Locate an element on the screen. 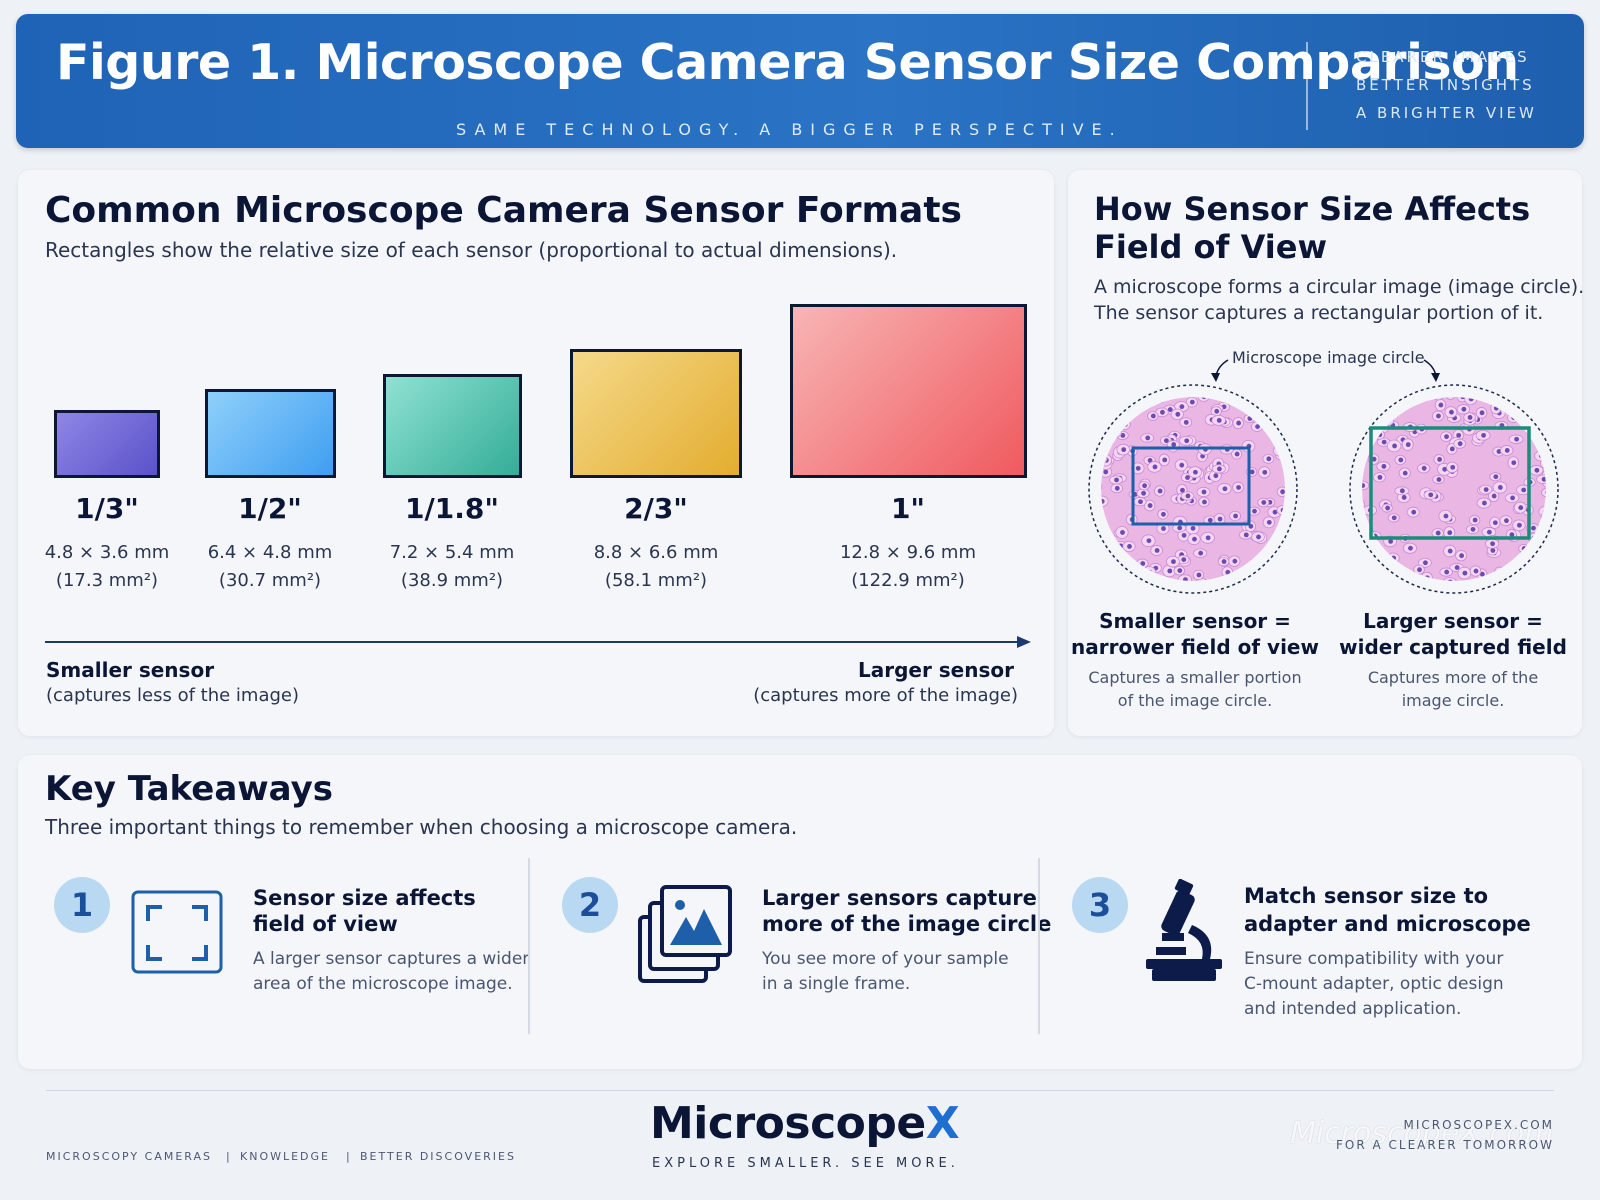 This screenshot has width=1600, height=1200. microscope-icon is located at coordinates (1184, 930).